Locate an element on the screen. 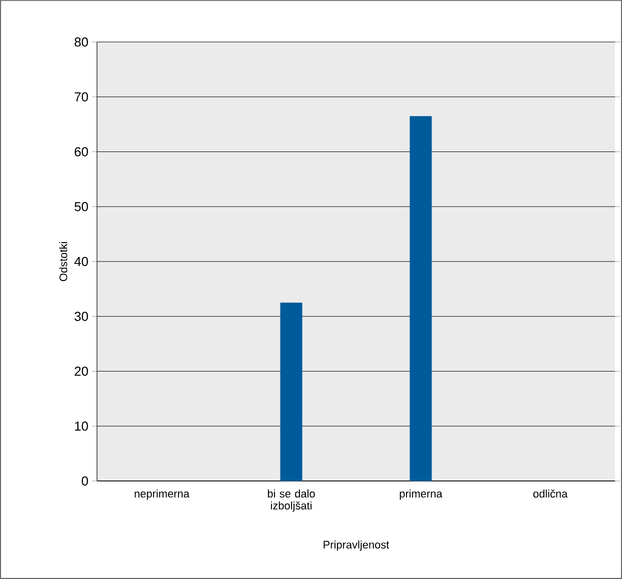 The height and width of the screenshot is (579, 622). y-tick-label: 0 is located at coordinates (85, 481).